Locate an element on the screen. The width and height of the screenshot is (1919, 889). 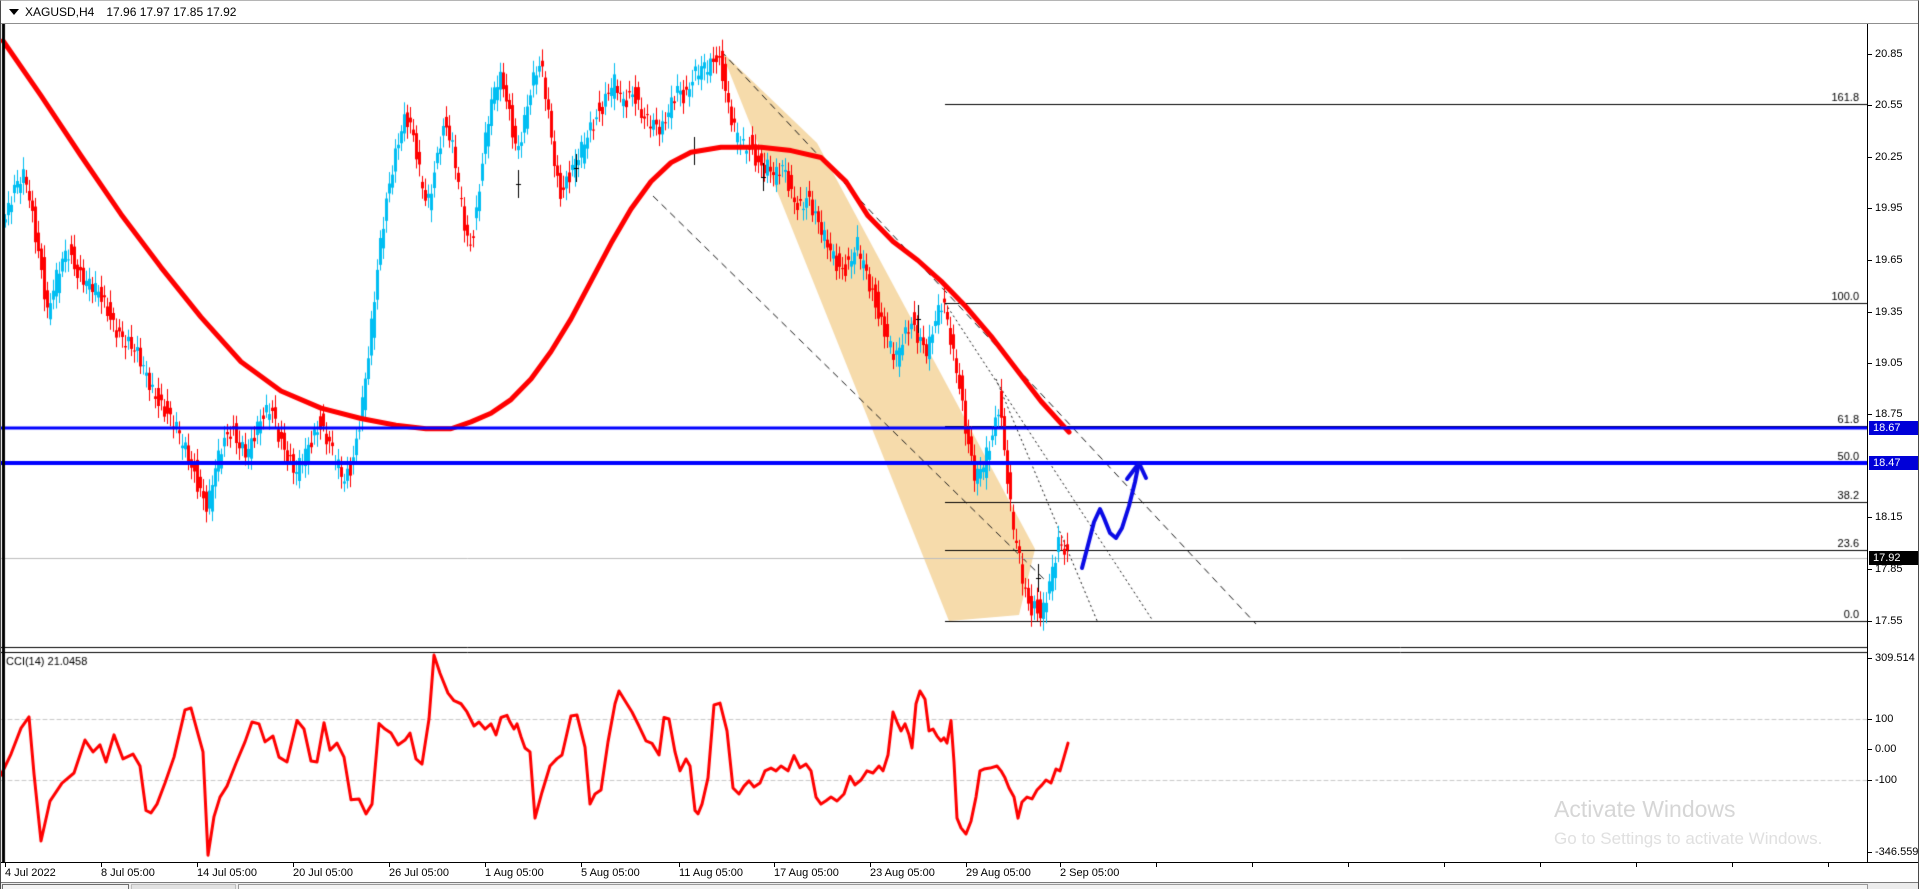
date-axis-label: 11 Aug 05:00 is located at coordinates (711, 873).